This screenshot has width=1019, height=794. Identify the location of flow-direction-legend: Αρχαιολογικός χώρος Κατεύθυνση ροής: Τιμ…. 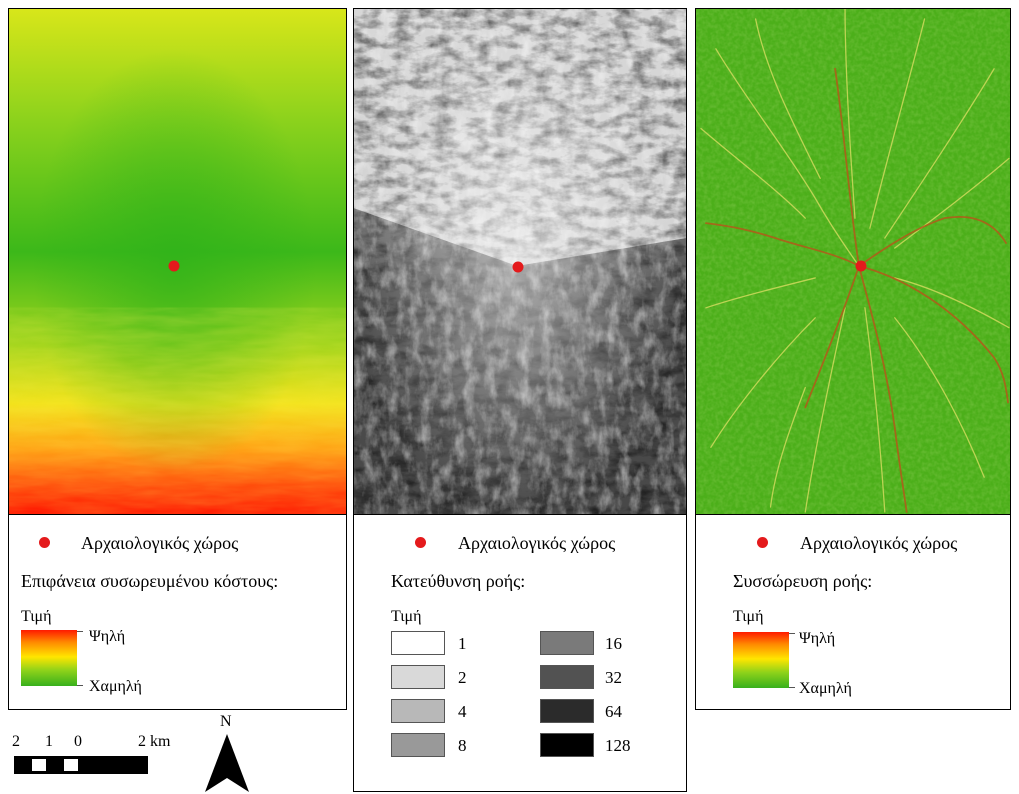
(520, 653).